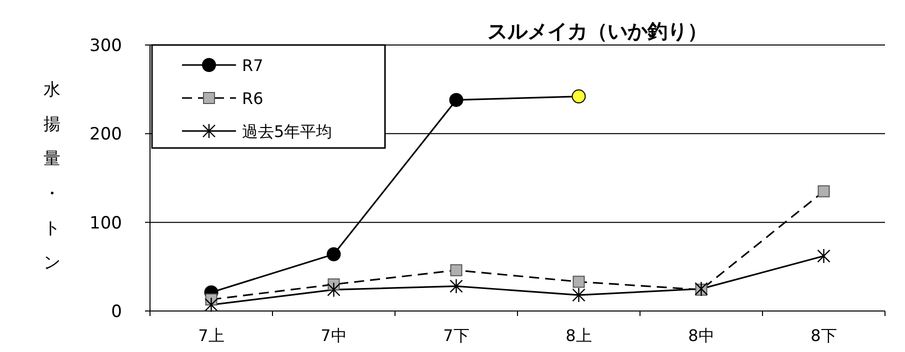 The image size is (905, 352). I want to click on x-tick-label: 7下, so click(456, 335).